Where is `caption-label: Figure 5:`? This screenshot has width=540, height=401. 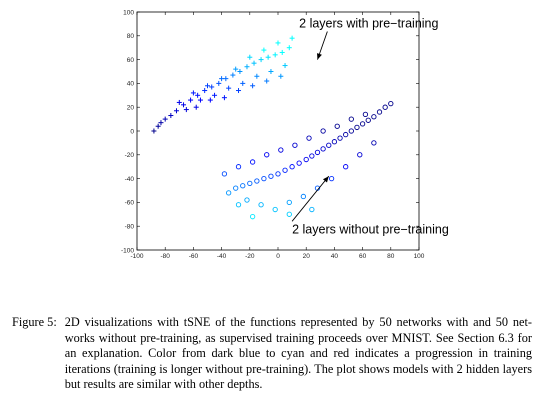
caption-label: Figure 5: is located at coordinates (34, 322).